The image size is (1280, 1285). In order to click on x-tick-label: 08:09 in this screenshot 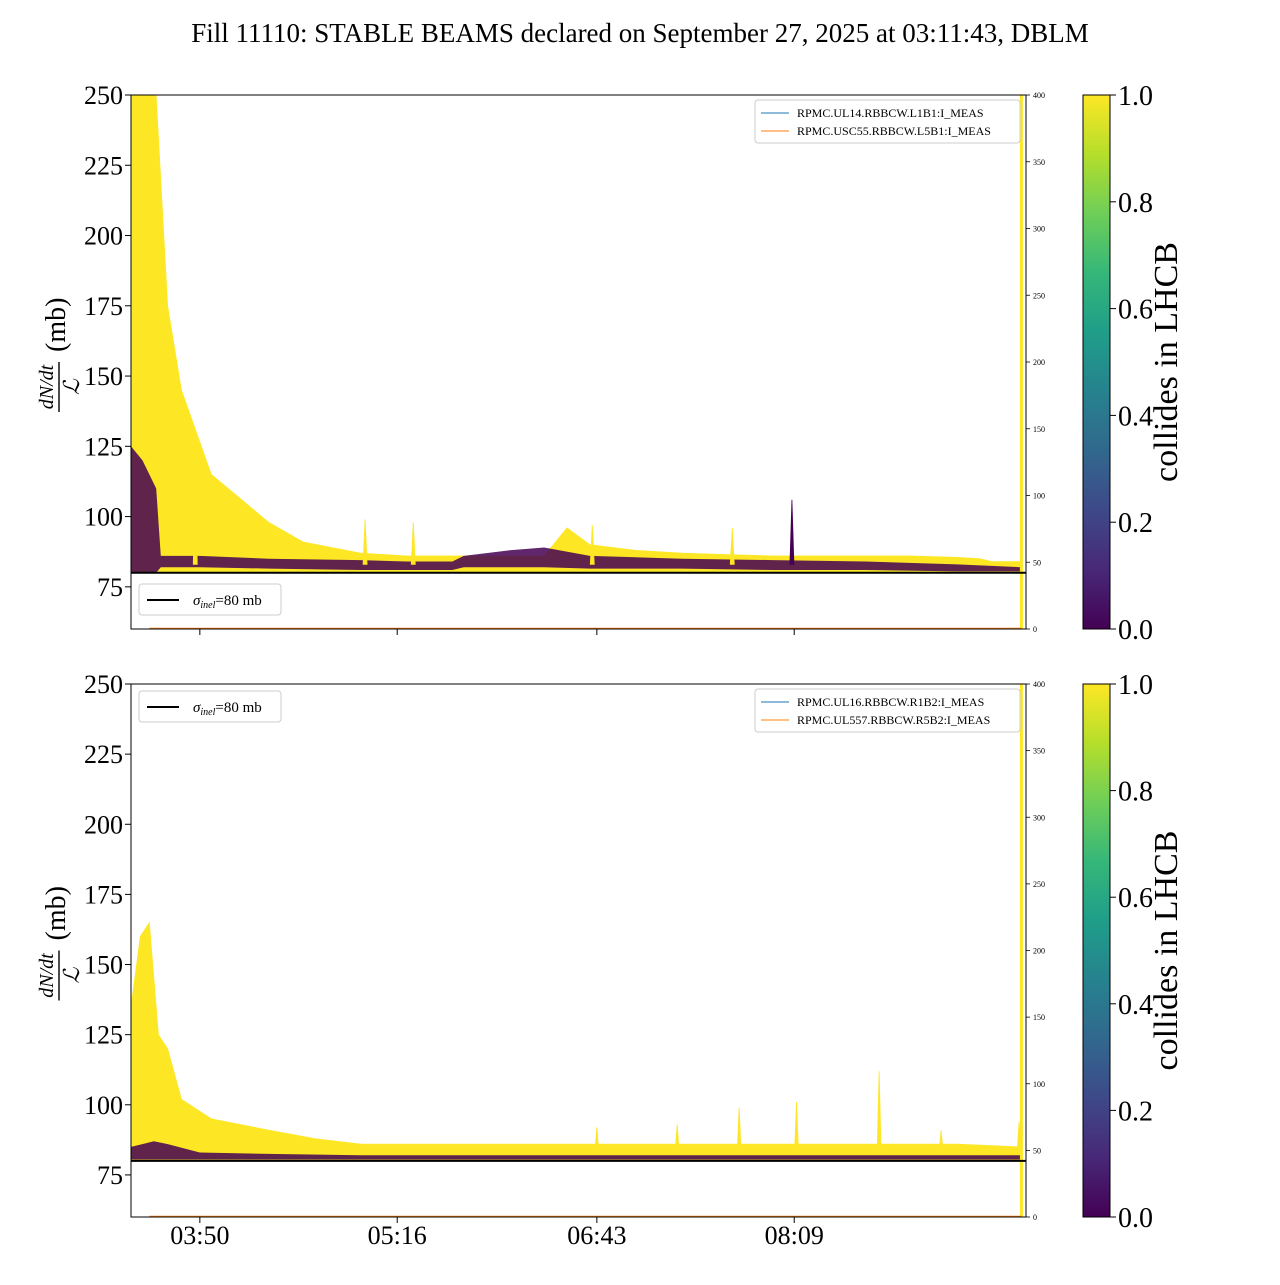, I will do `click(794, 1235)`.